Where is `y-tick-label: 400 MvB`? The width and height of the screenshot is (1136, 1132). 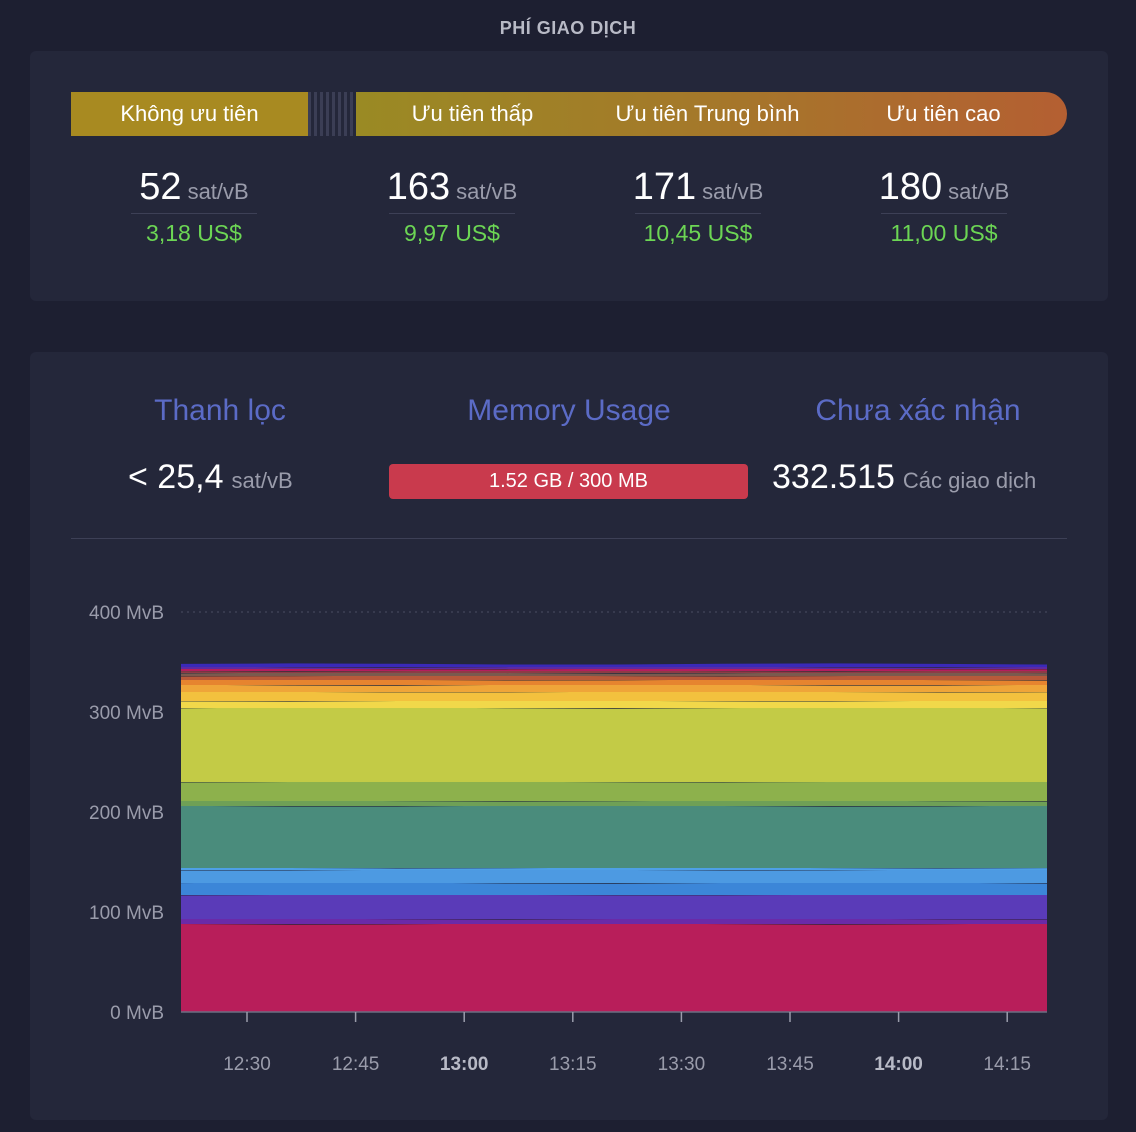 y-tick-label: 400 MvB is located at coordinates (126, 613).